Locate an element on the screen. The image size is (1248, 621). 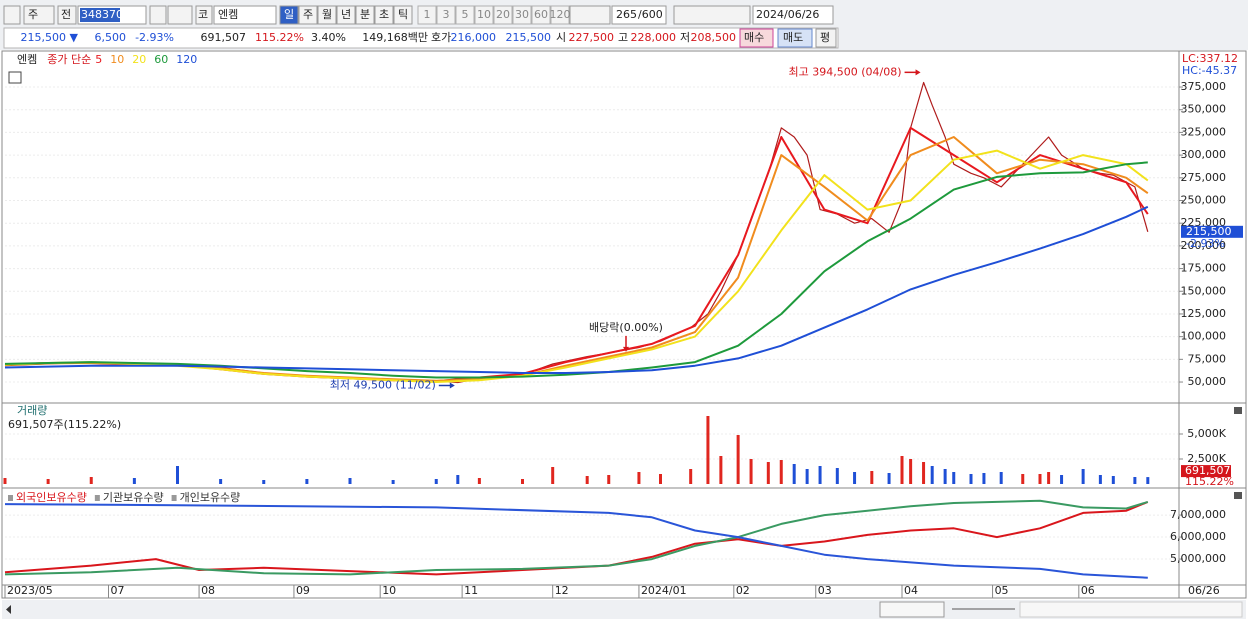
legend-entry: 개인보유수량 is located at coordinates (210, 497).